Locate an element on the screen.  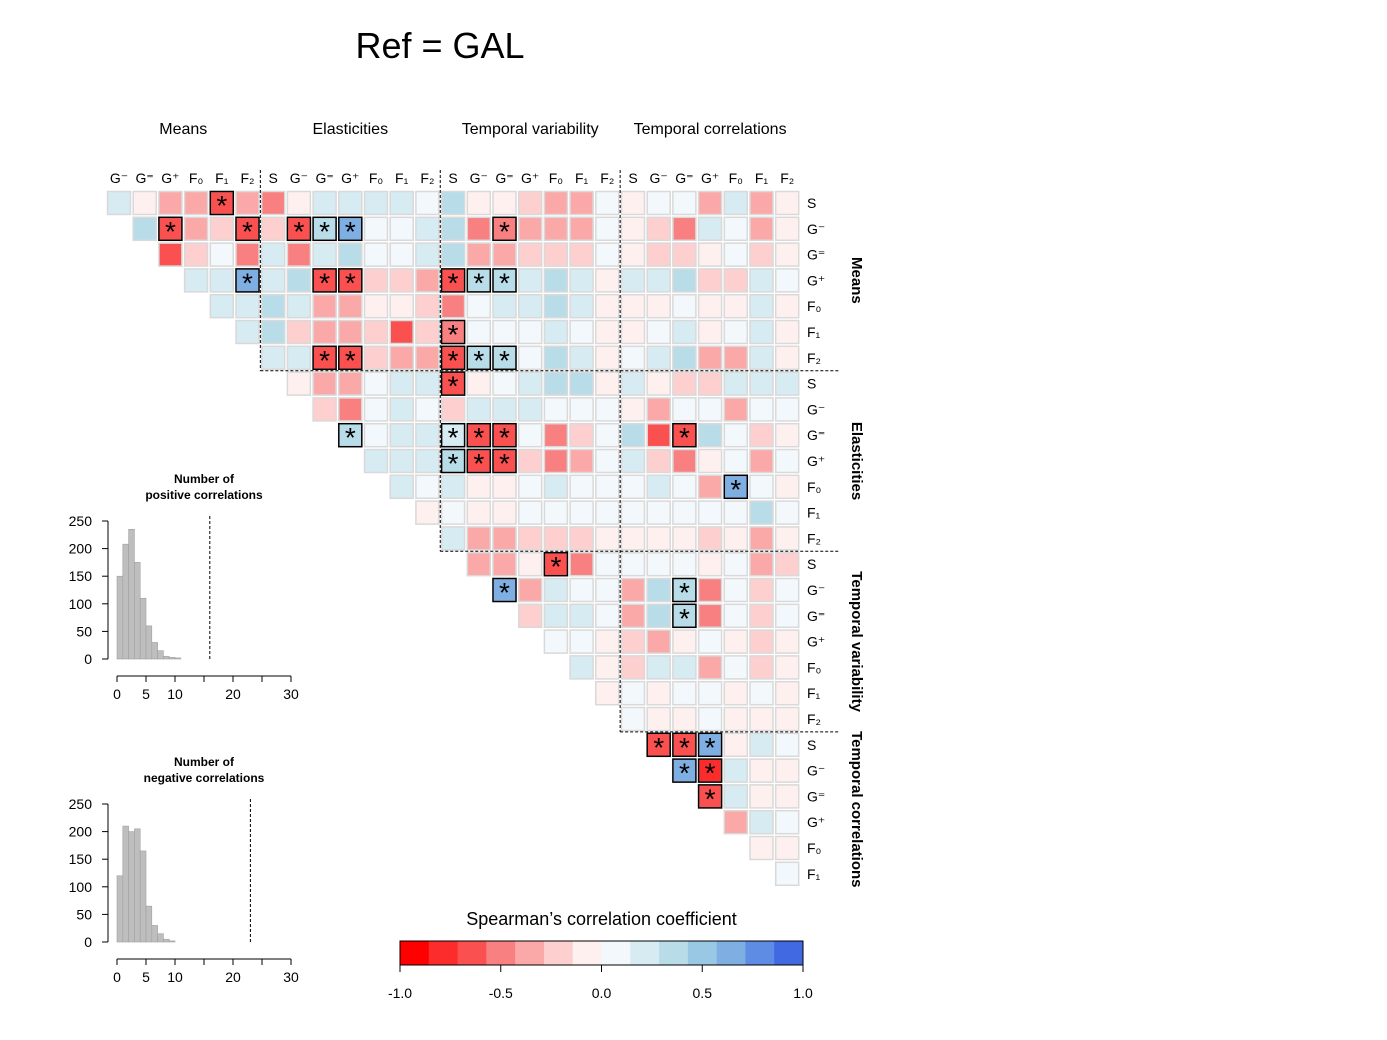
column-label: F₁ is located at coordinates (402, 178).